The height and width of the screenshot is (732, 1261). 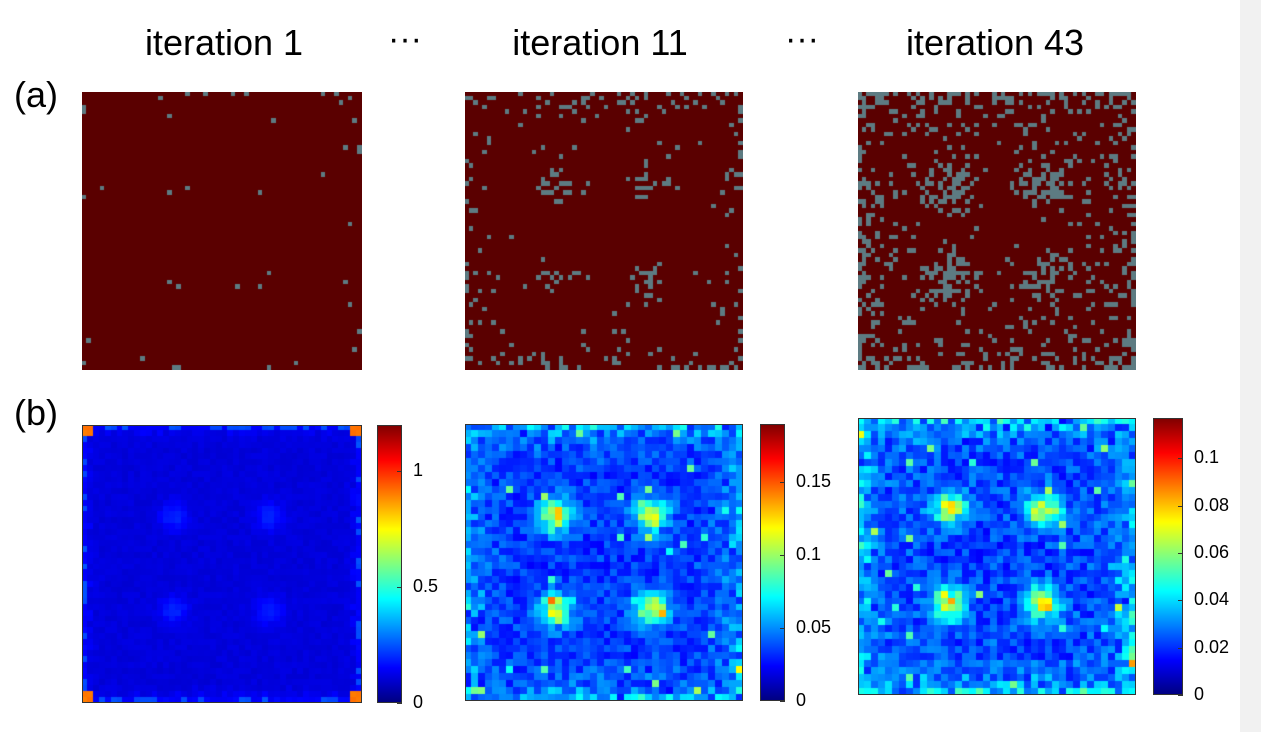 What do you see at coordinates (224, 42) in the screenshot?
I see `column-title-iteration-1: iteration 1` at bounding box center [224, 42].